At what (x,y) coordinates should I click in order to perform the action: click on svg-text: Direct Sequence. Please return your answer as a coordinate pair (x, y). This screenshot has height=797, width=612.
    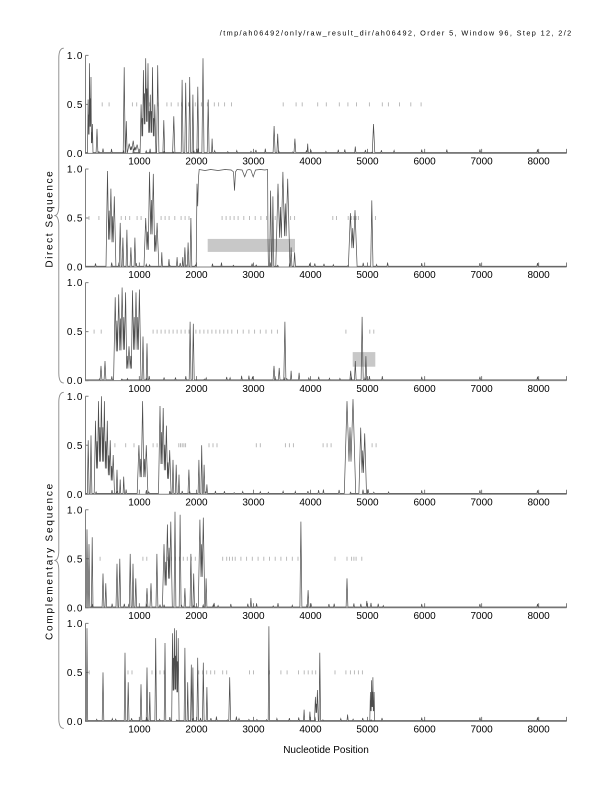
    Looking at the image, I should click on (50, 219).